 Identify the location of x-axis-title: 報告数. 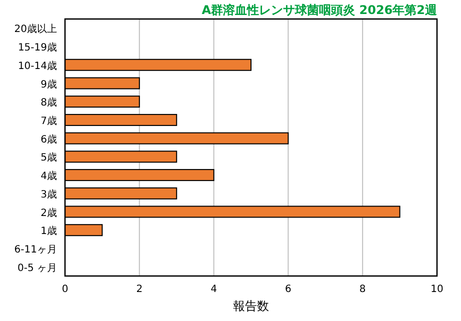
(251, 306).